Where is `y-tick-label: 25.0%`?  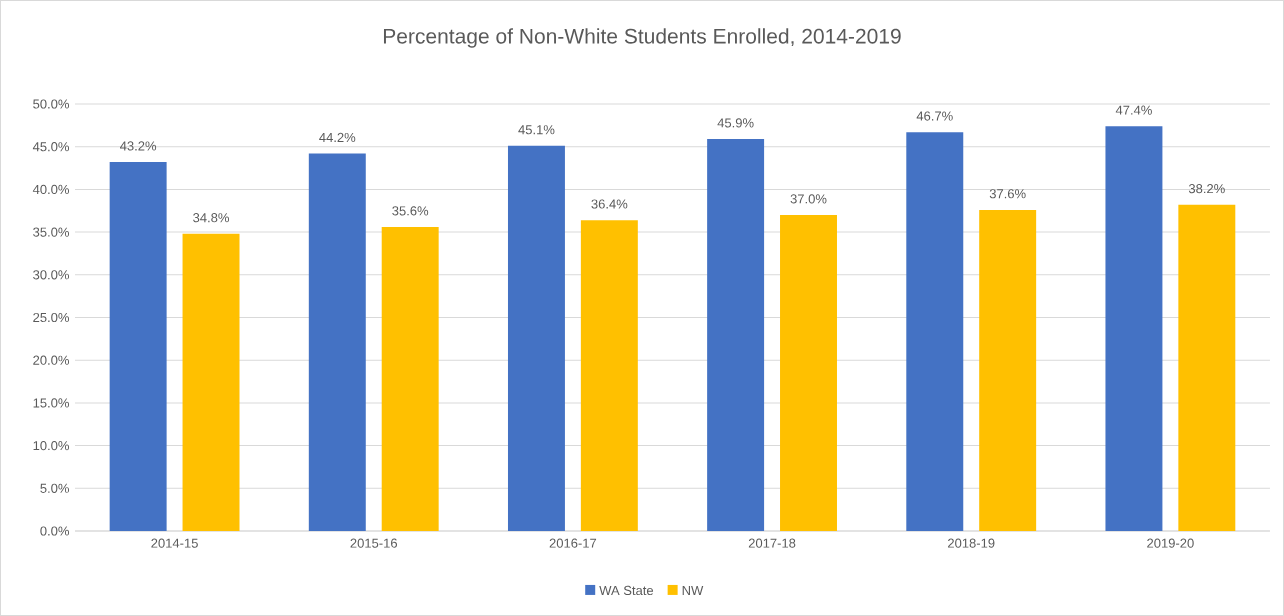
y-tick-label: 25.0% is located at coordinates (51, 317).